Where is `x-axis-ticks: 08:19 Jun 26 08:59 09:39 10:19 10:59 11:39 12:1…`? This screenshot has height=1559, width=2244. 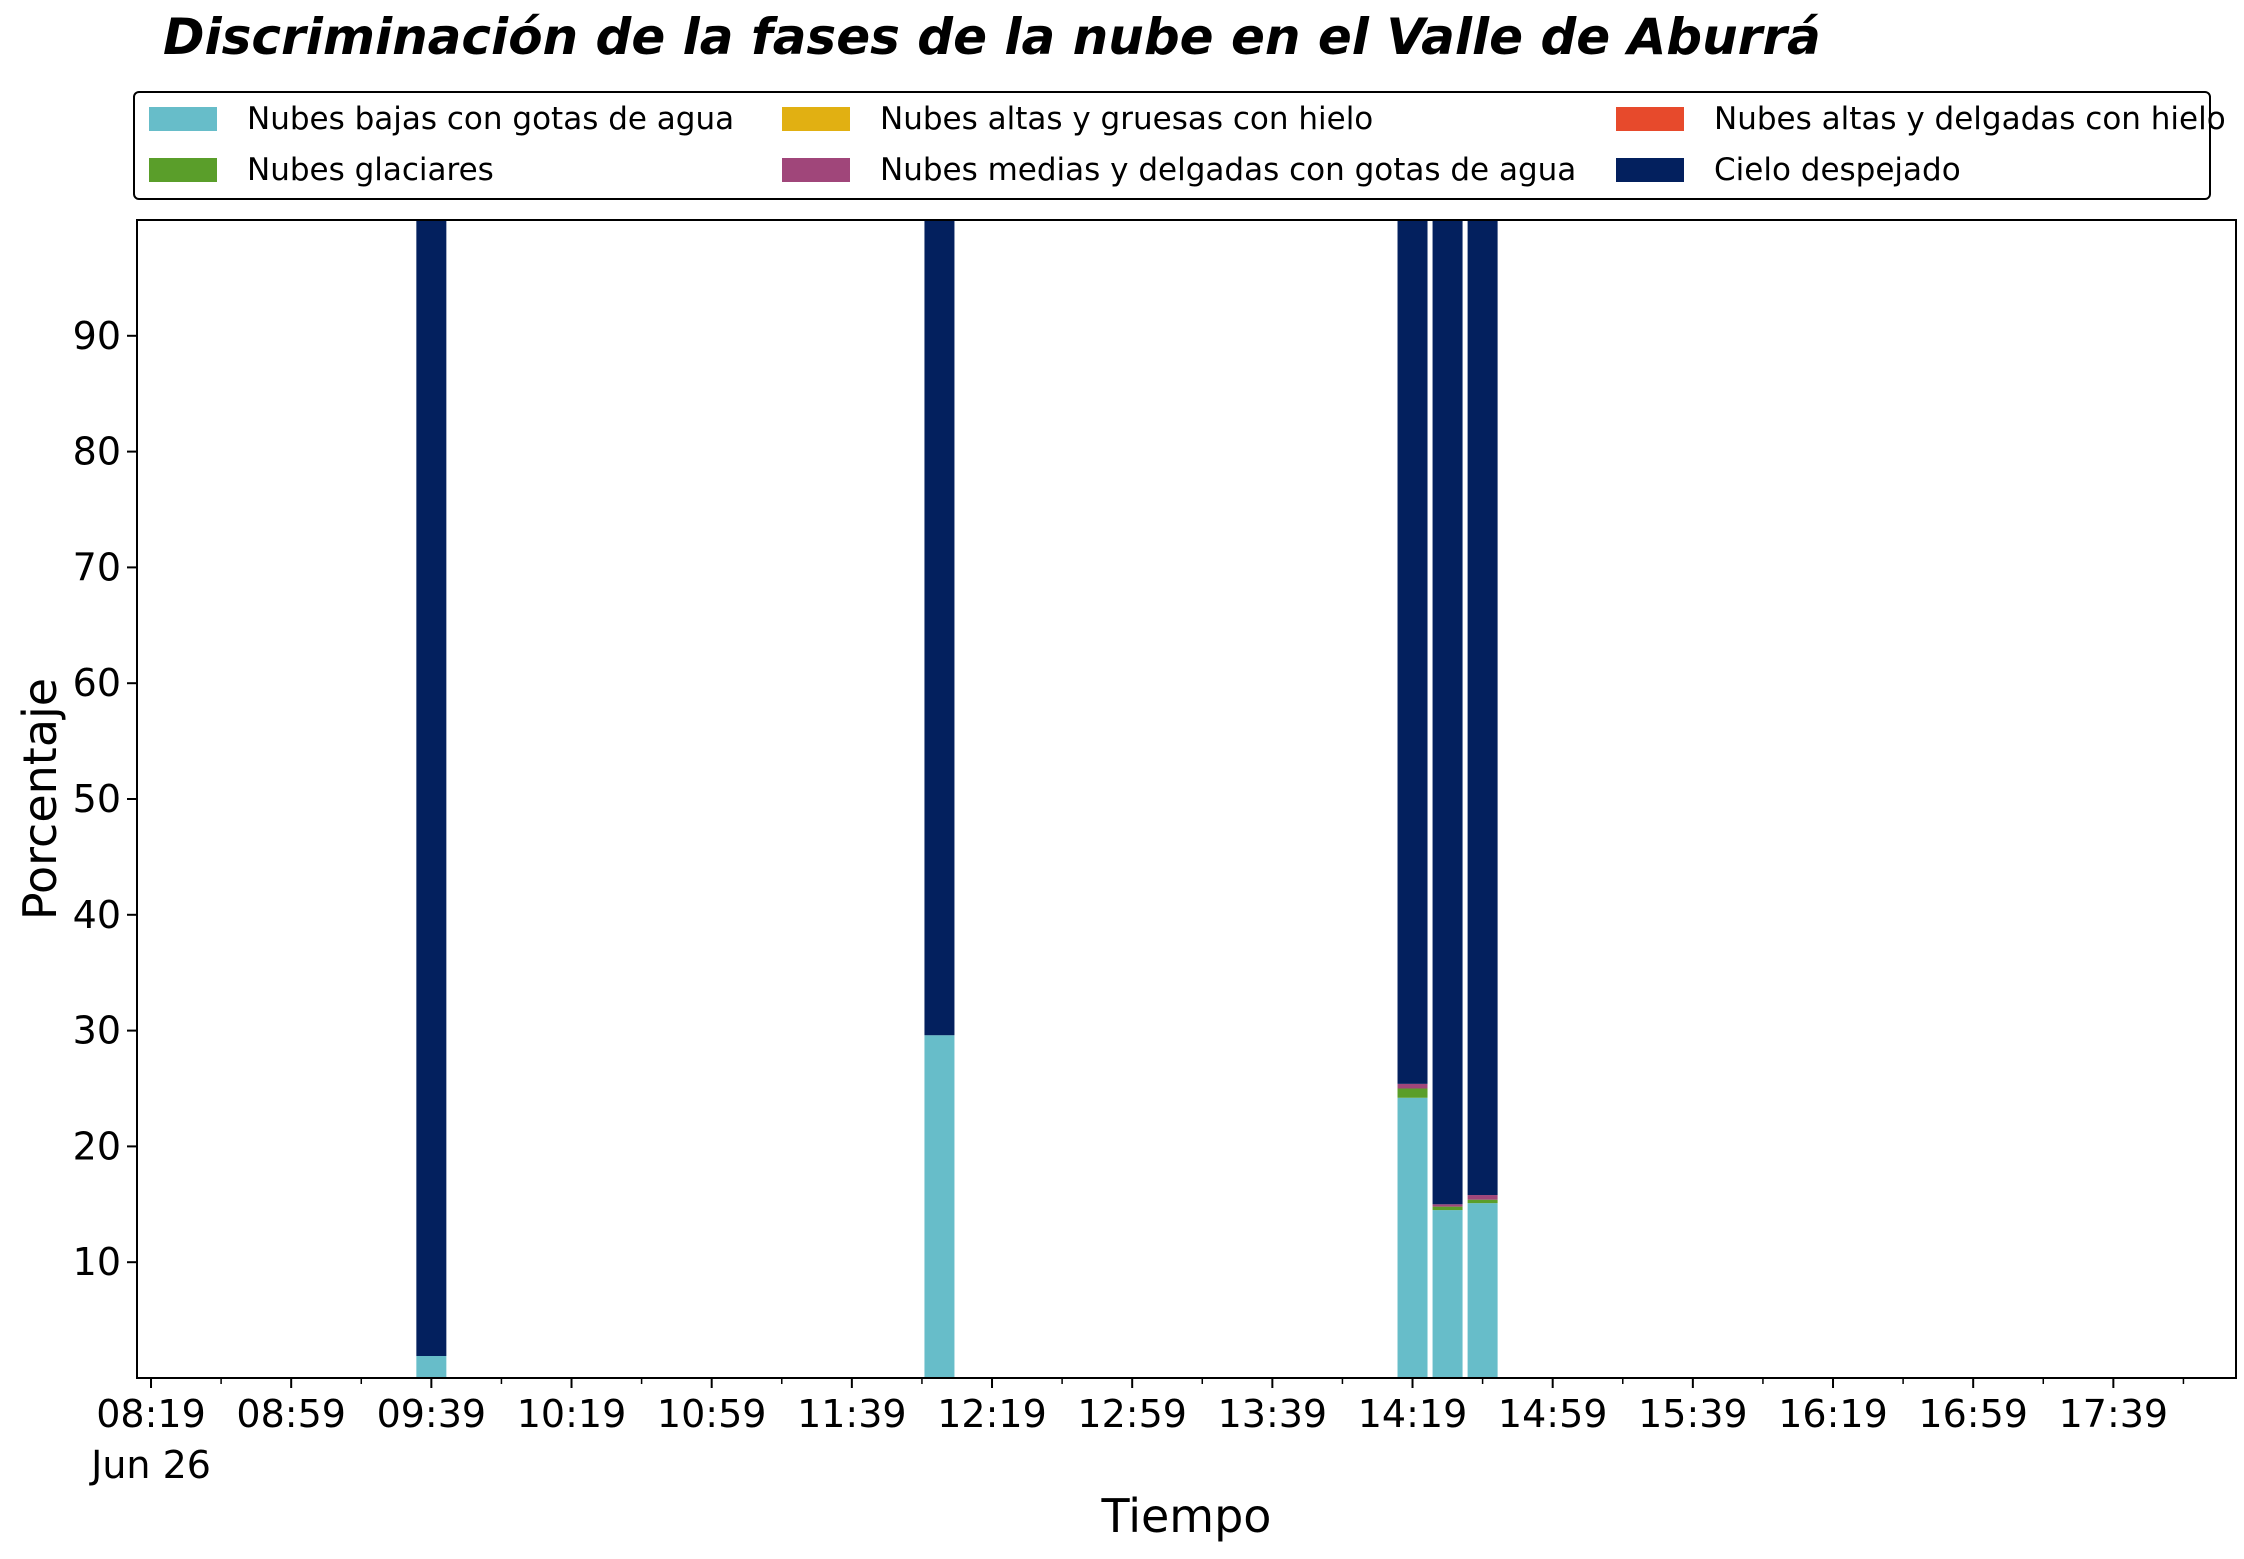
x-axis-ticks: 08:19 Jun 26 08:59 09:39 10:19 10:59 11:39 12:1… is located at coordinates (1137, 1432).